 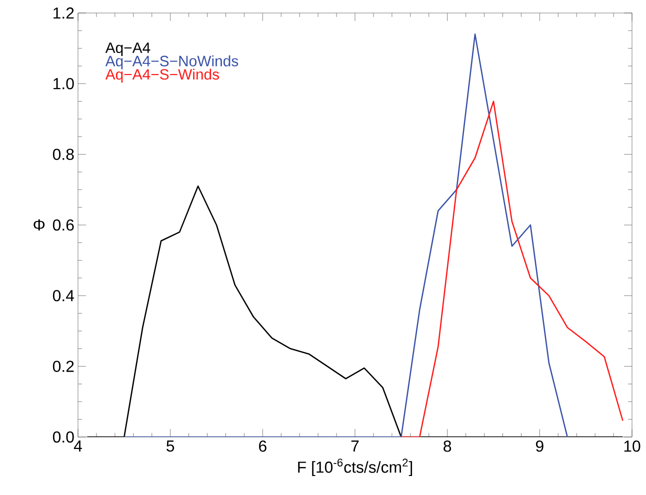 What do you see at coordinates (540, 446) in the screenshot?
I see `x-tick-label: 9` at bounding box center [540, 446].